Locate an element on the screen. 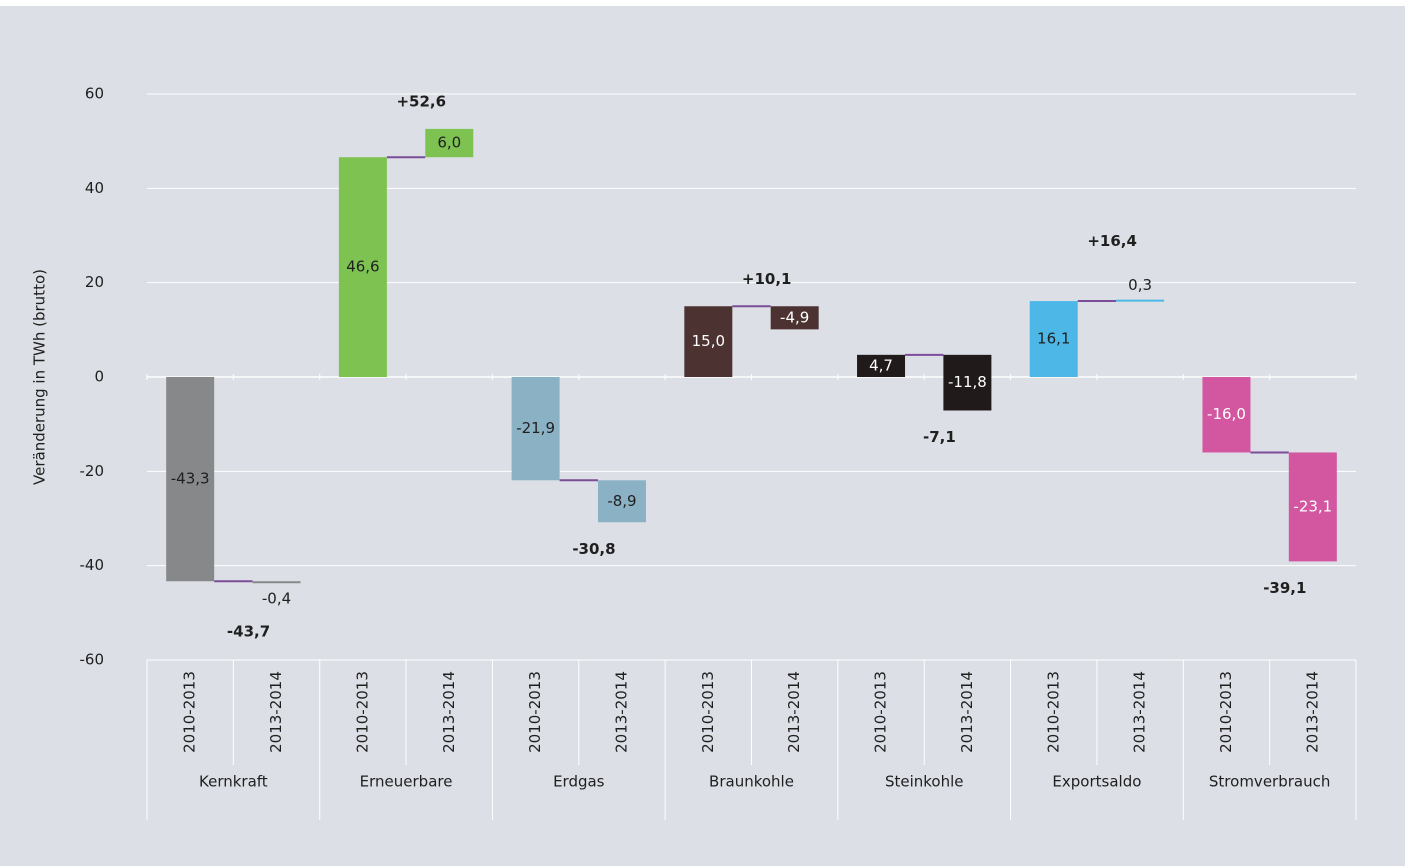 This screenshot has height=866, width=1405. value-label: -23,1 is located at coordinates (1312, 506).